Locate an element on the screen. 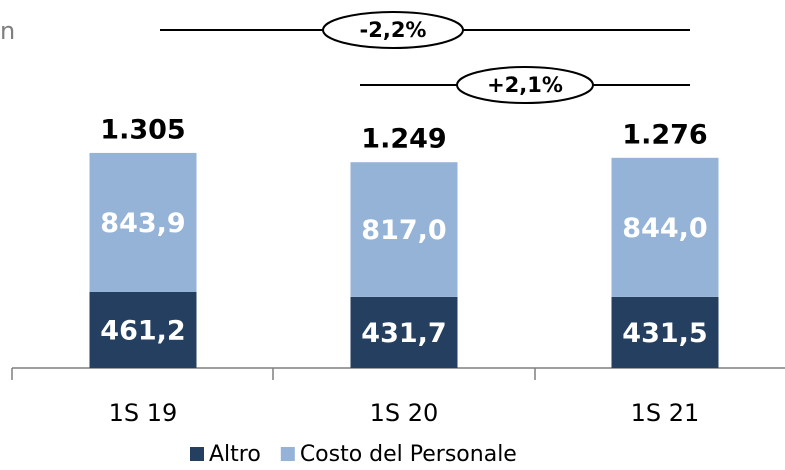 The height and width of the screenshot is (470, 785). legend-label: Costo del Personale is located at coordinates (408, 454).